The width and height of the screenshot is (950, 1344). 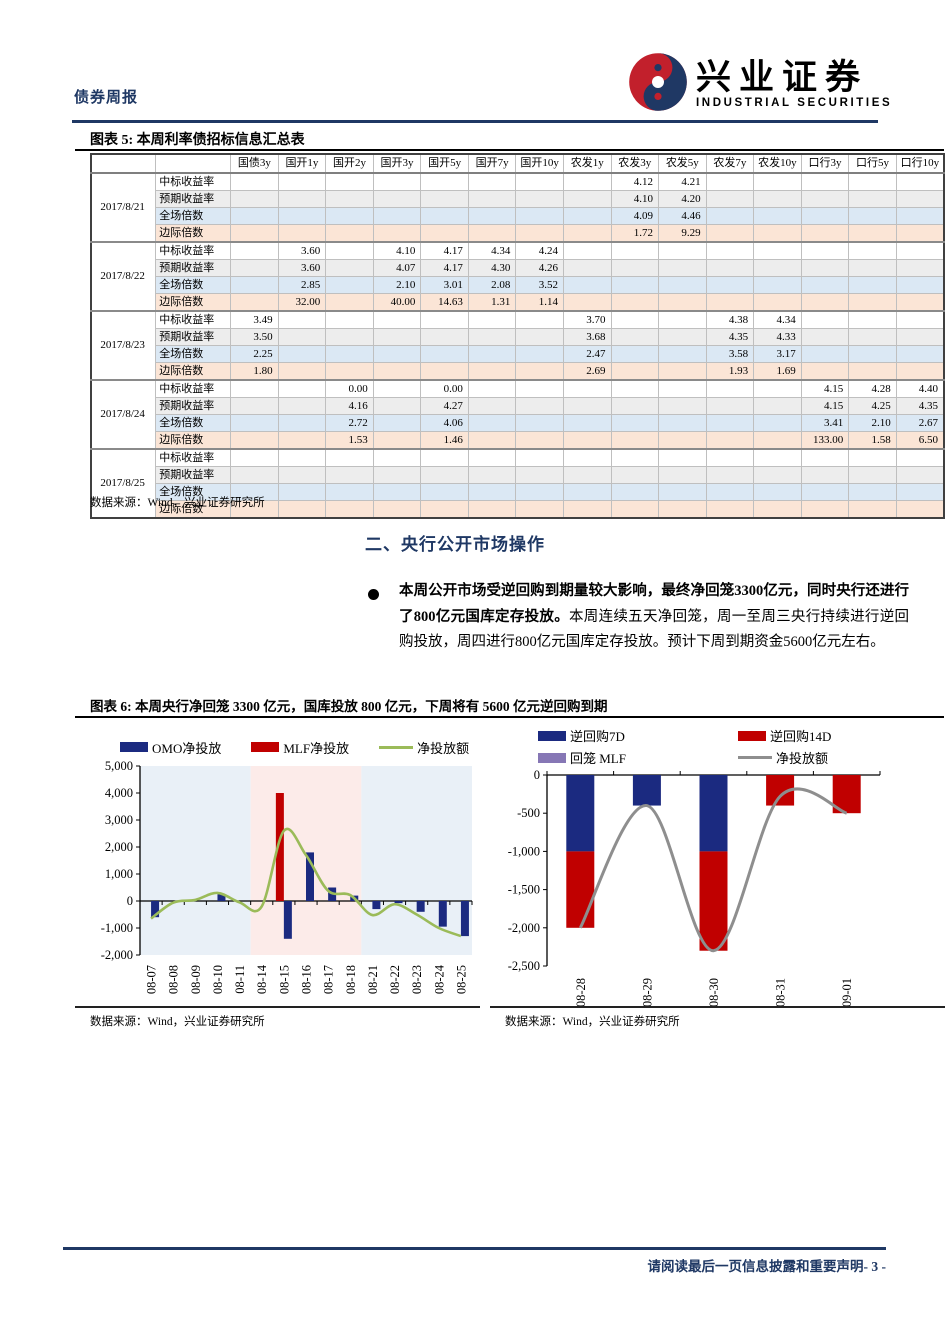 I want to click on svg-text: 08-16, so click(x=307, y=979).